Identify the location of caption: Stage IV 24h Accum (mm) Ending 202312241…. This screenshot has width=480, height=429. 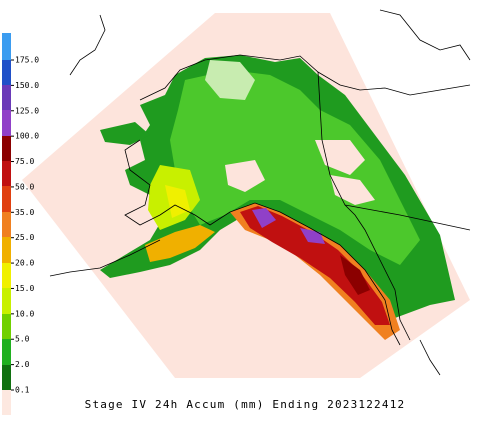
(245, 404).